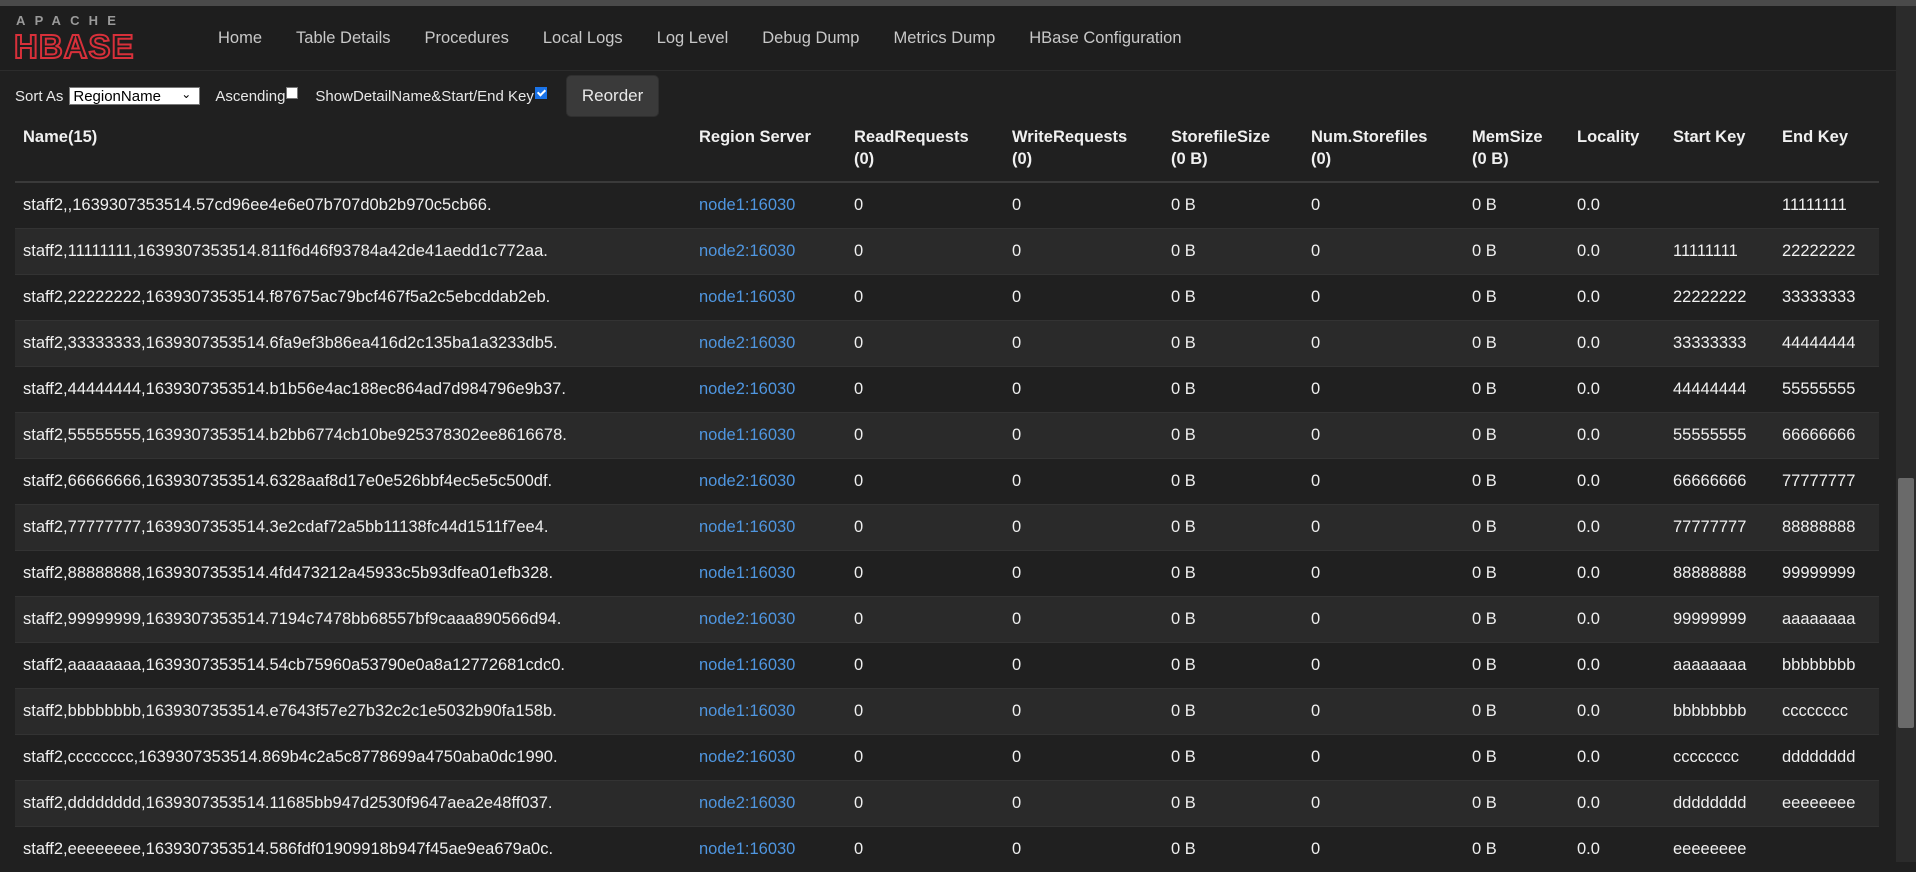 The image size is (1916, 872). Describe the element at coordinates (466, 38) in the screenshot. I see `nav-procedures: Procedures` at that location.